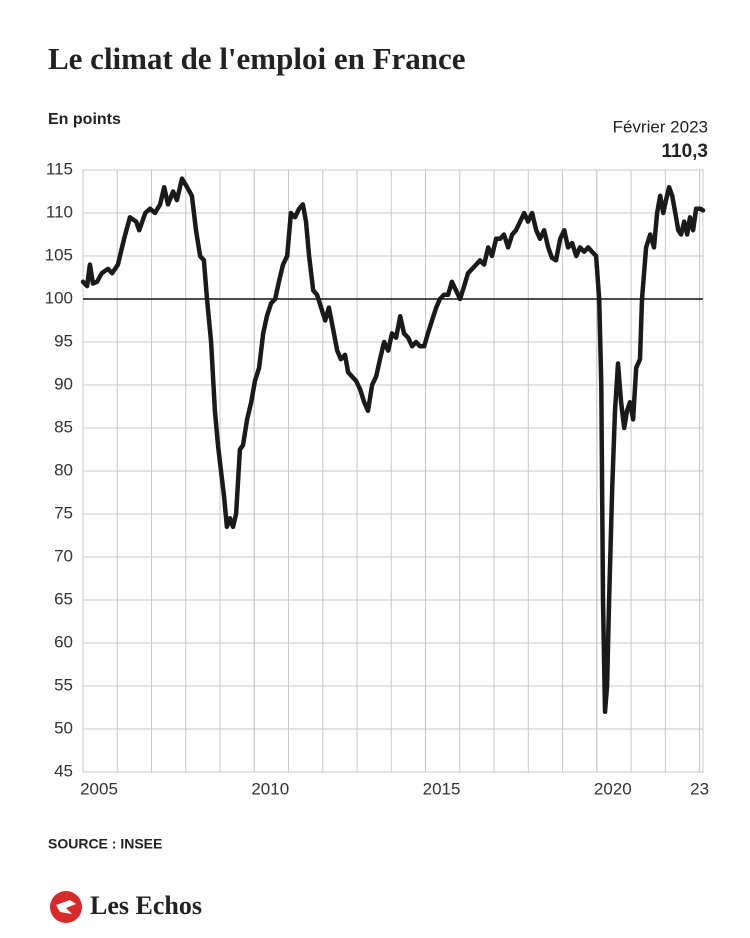 Image resolution: width=750 pixels, height=938 pixels. Describe the element at coordinates (685, 151) in the screenshot. I see `annotation-value: 110,3` at that location.